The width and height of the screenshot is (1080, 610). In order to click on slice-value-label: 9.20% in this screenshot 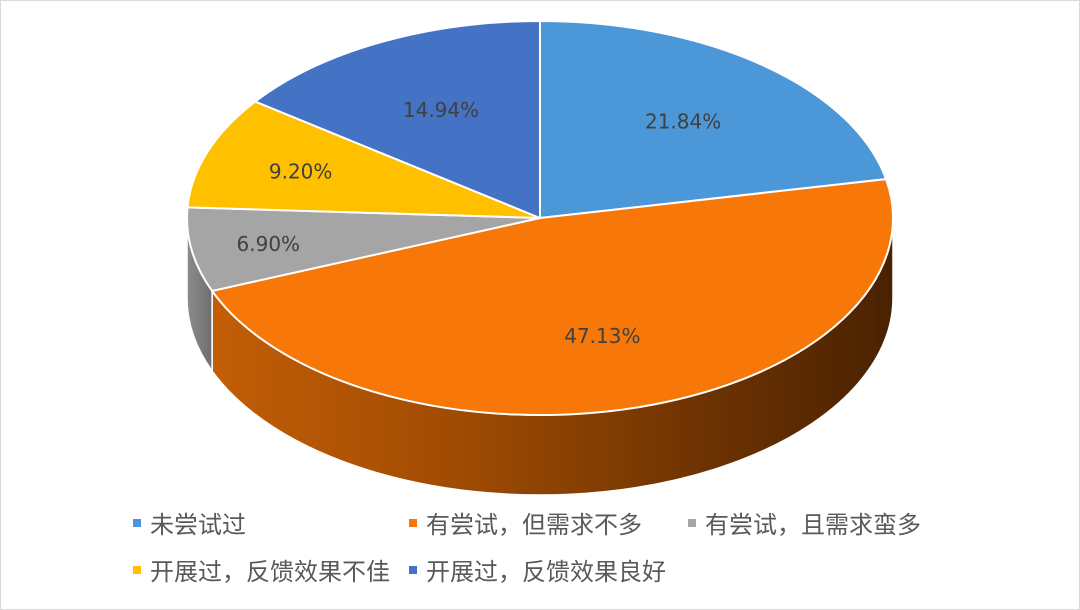, I will do `click(301, 171)`.